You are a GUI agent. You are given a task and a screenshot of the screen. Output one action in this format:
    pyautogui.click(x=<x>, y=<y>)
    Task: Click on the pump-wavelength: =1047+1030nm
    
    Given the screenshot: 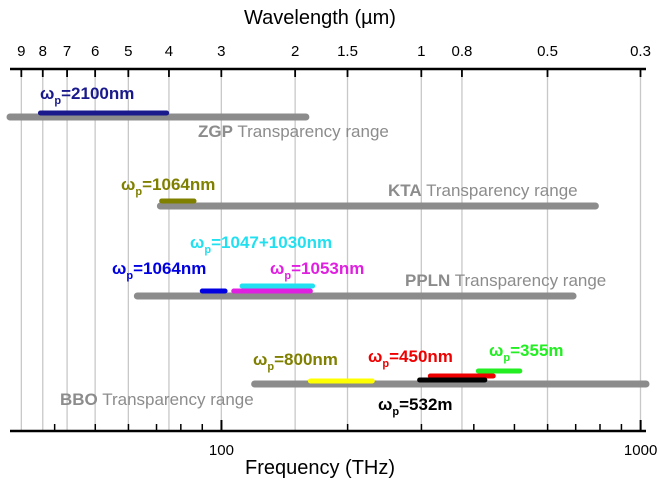 What is the action you would take?
    pyautogui.click(x=271, y=242)
    